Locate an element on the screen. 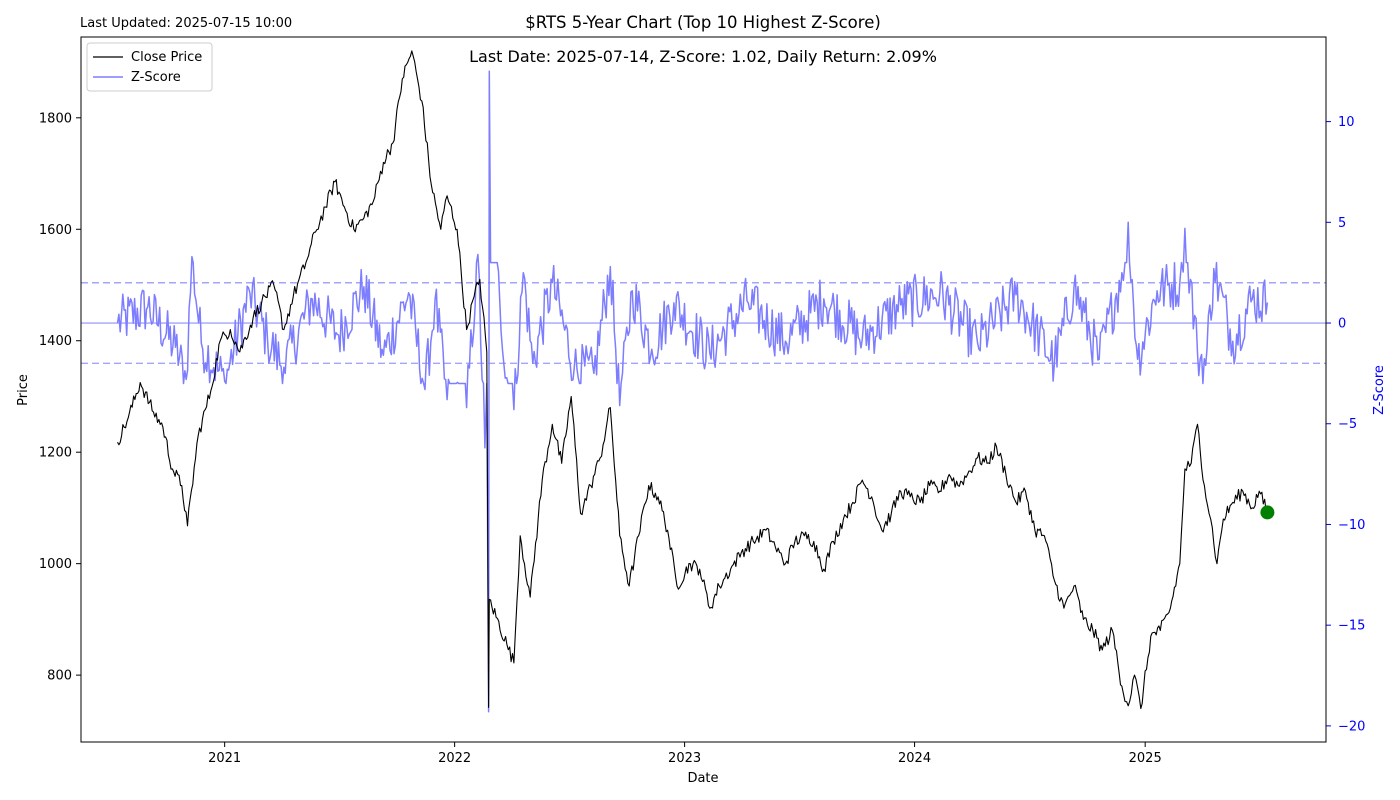 The width and height of the screenshot is (1400, 800). x-tick-label: 2025 is located at coordinates (1145, 758).